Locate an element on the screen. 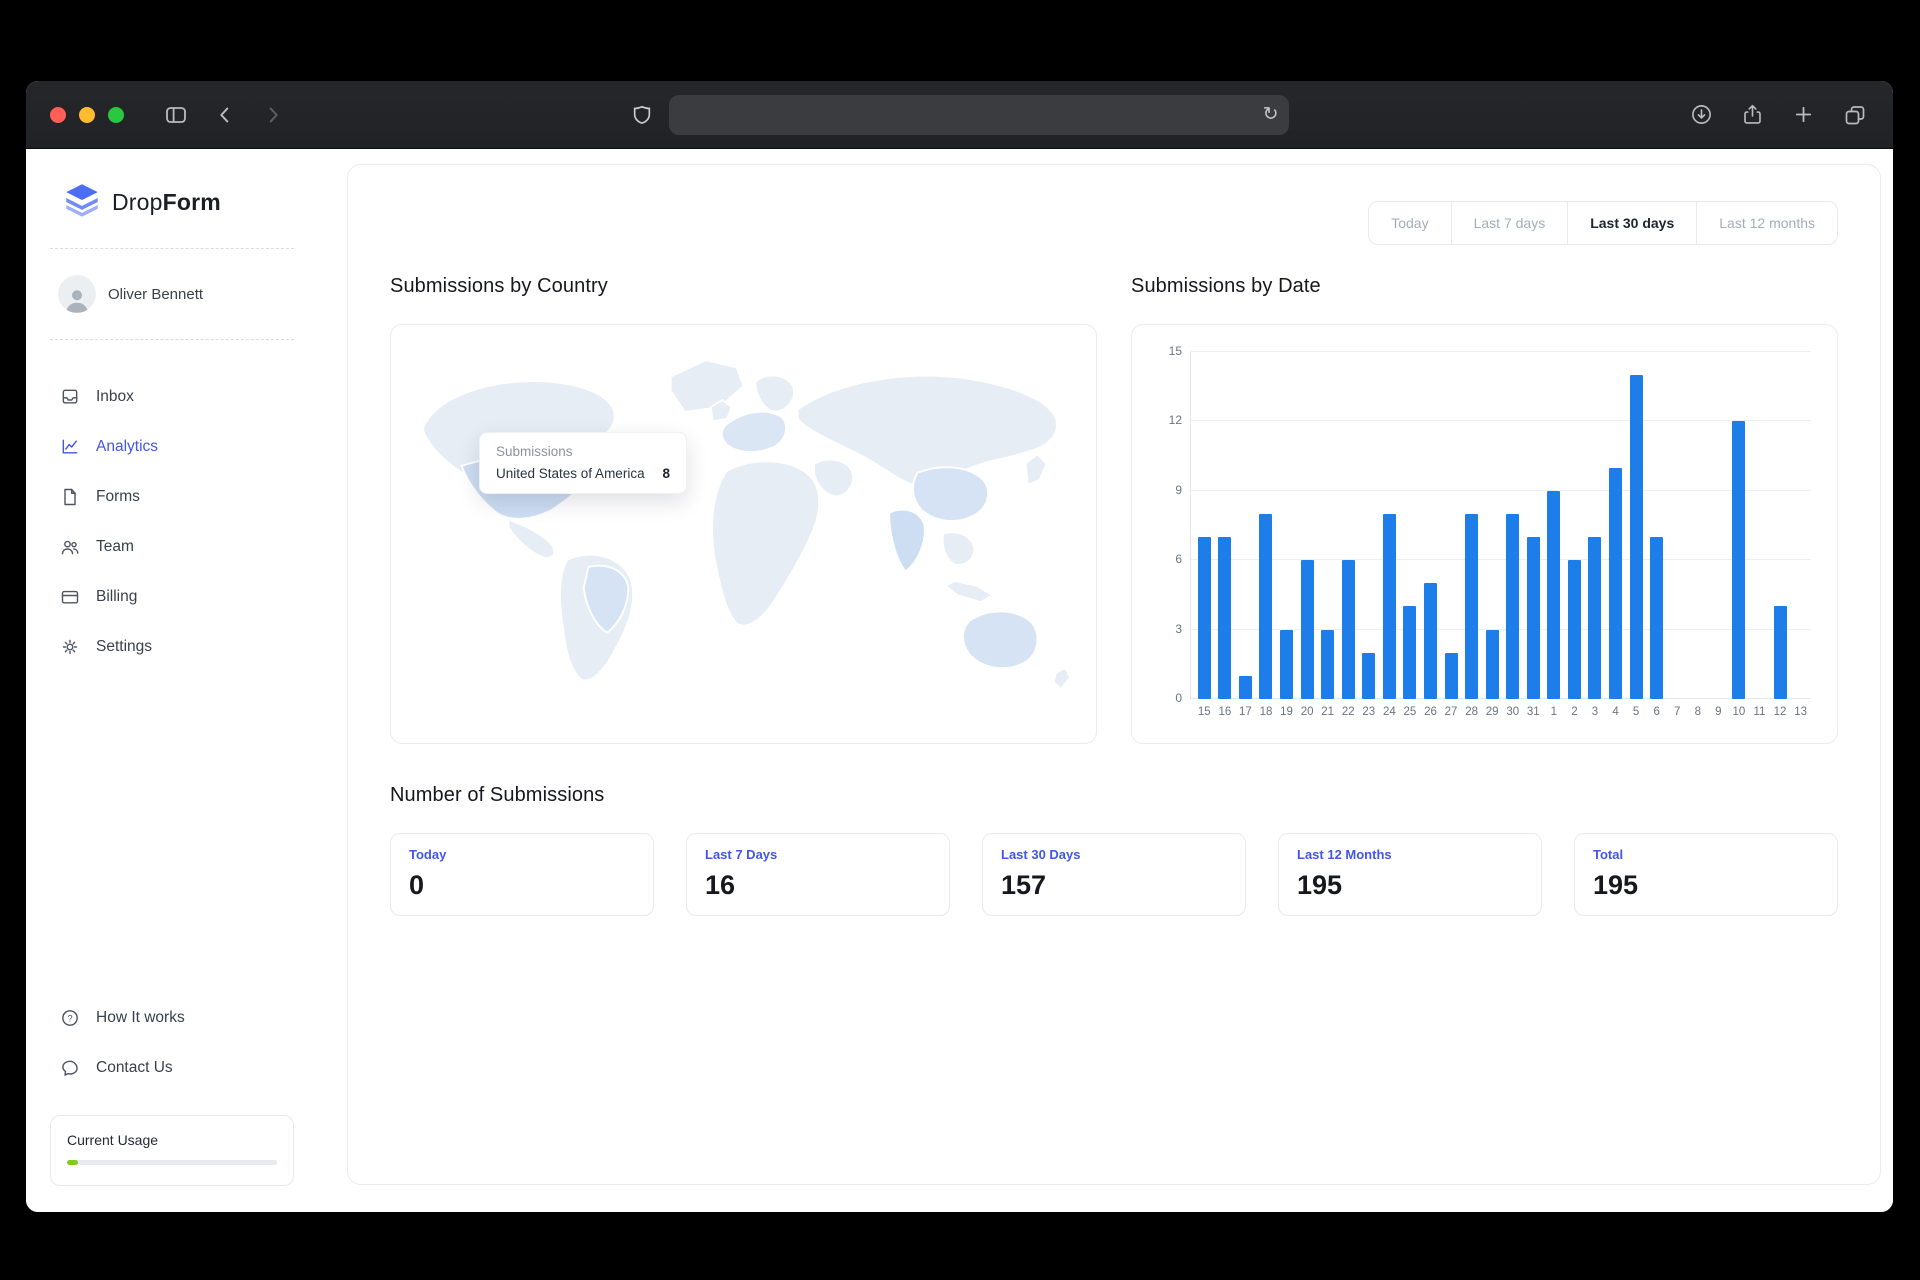 This screenshot has width=1920, height=1280. tab-today: Today is located at coordinates (1410, 223).